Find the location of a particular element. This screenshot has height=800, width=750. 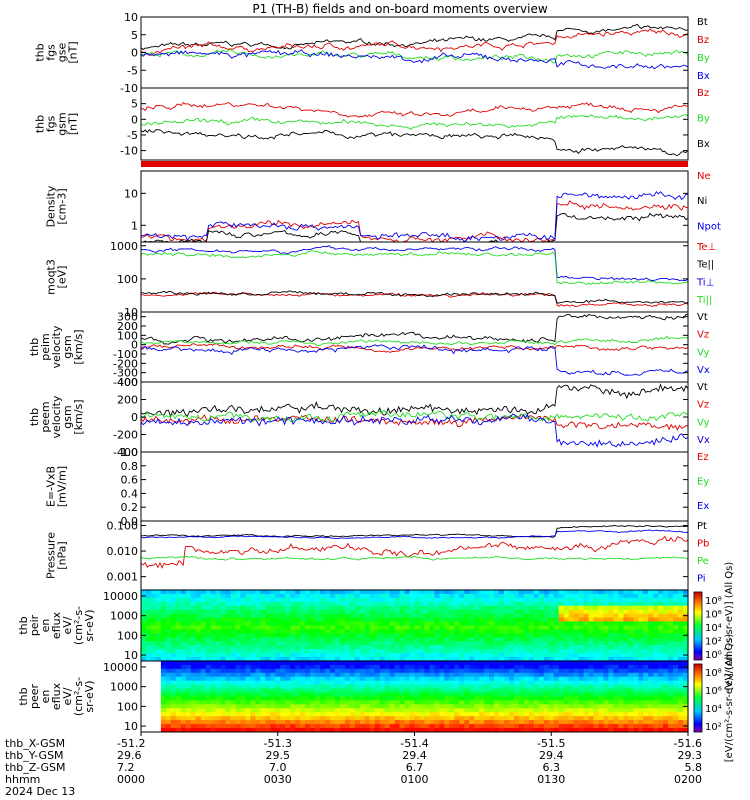

ylabel-peer-spec: (cm²-s- is located at coordinates (78, 696).